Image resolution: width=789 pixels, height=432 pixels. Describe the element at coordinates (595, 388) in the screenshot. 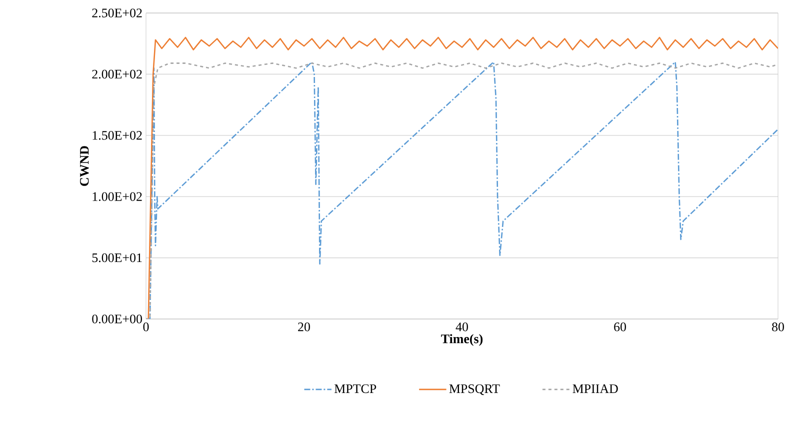

I see `legend-label: MPIIAD` at that location.